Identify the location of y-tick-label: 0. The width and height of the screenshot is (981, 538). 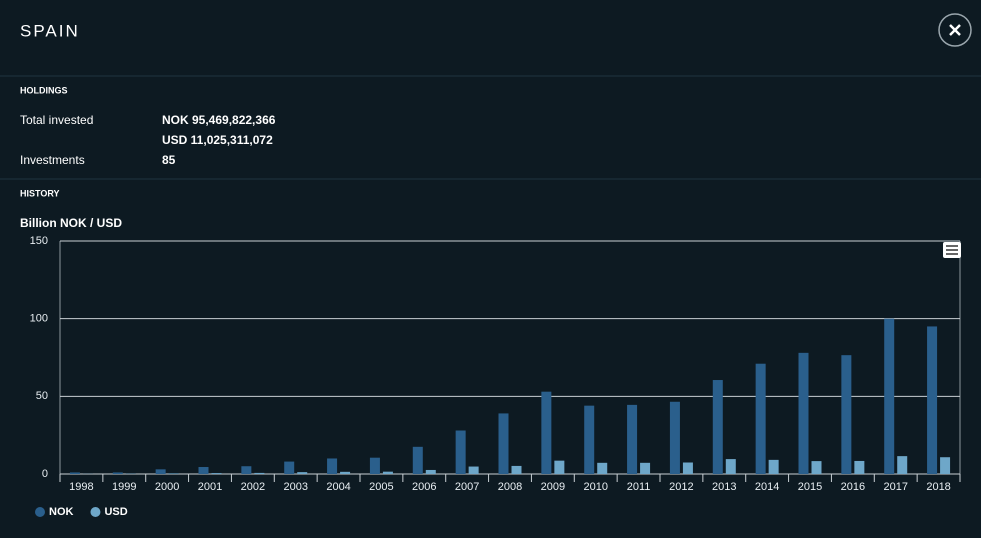
(45, 474).